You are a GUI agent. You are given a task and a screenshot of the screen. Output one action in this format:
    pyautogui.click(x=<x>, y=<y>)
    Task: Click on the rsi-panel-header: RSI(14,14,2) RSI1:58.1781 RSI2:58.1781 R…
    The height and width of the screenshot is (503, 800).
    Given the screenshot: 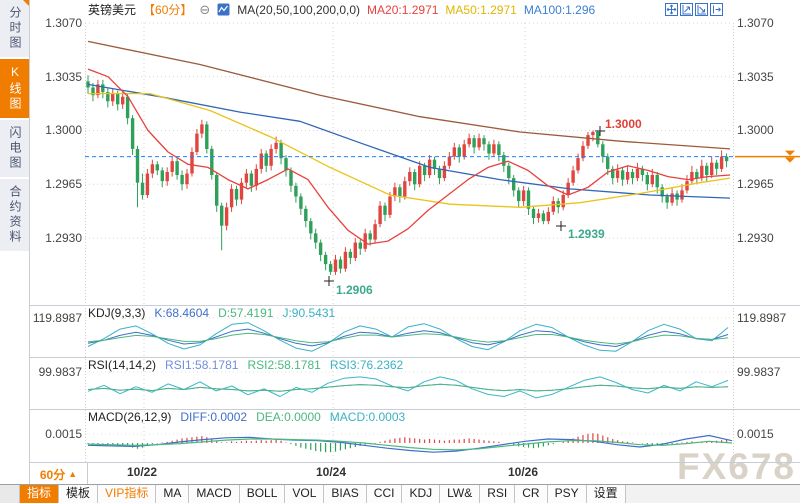 What is the action you would take?
    pyautogui.click(x=245, y=365)
    